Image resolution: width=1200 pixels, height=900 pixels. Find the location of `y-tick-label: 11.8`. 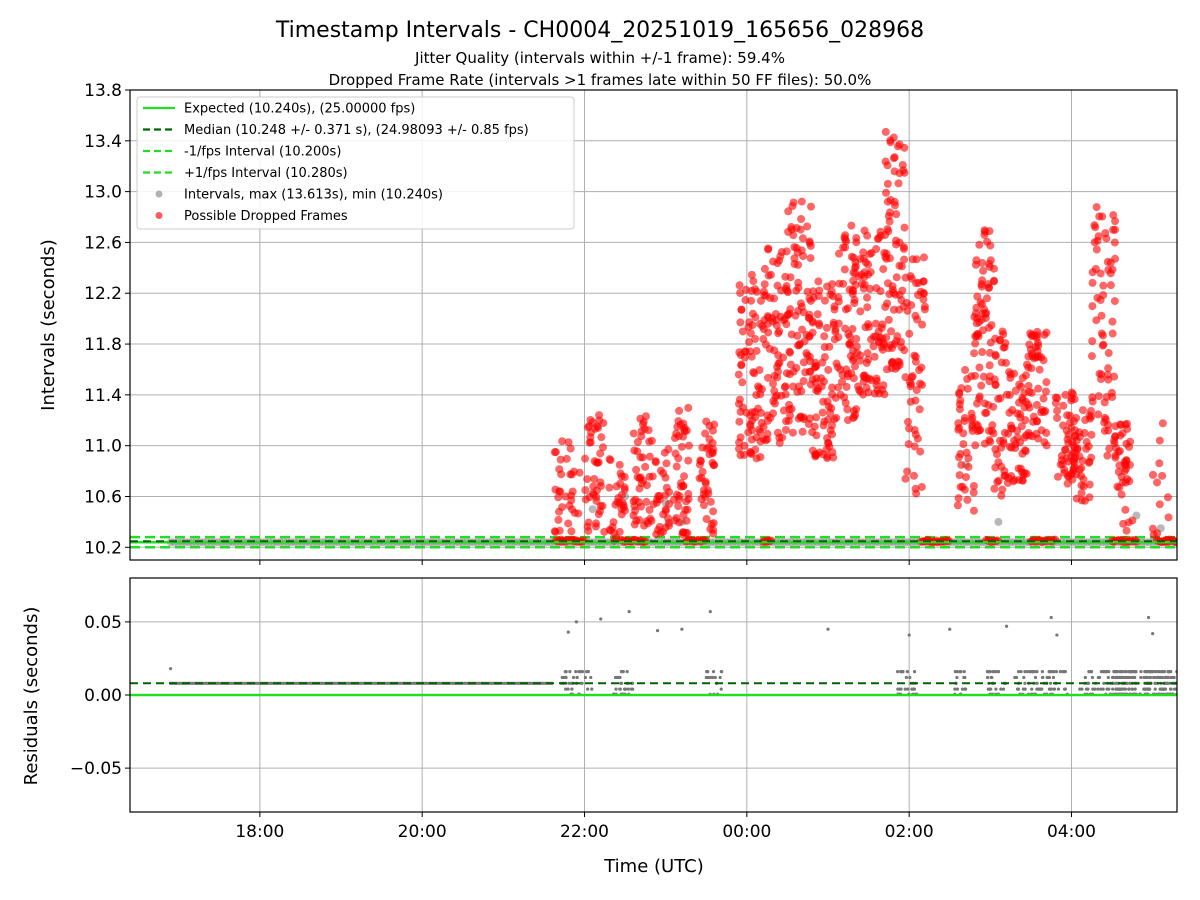

y-tick-label: 11.8 is located at coordinates (103, 345).